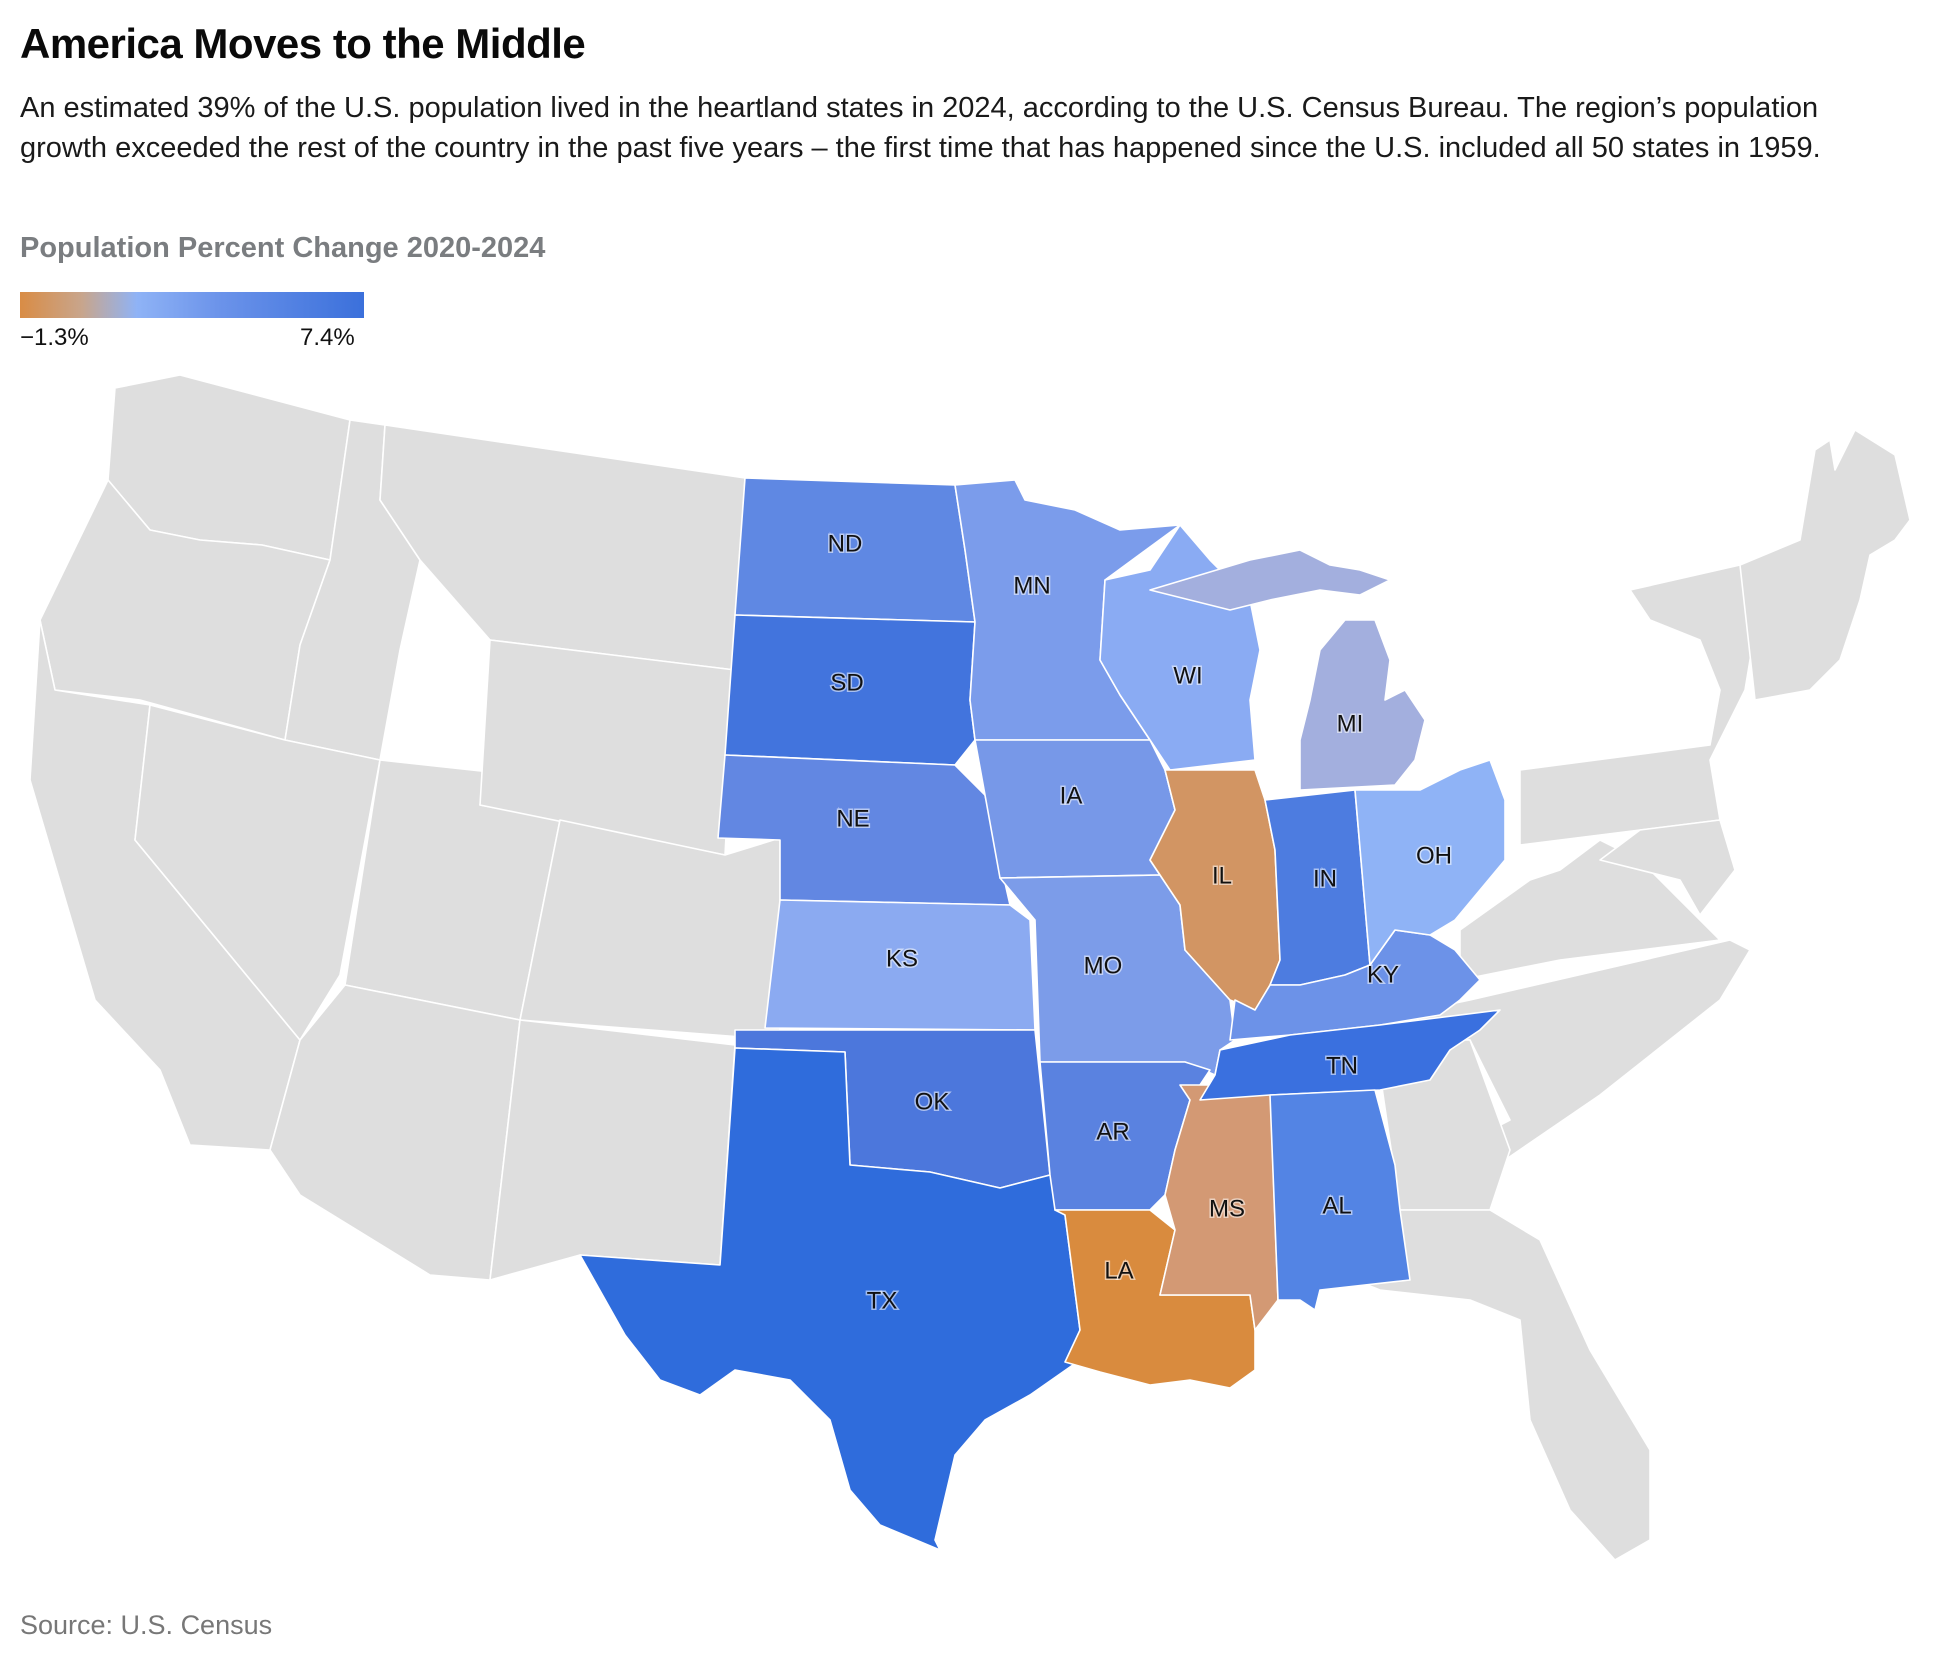 The image size is (1960, 1666). What do you see at coordinates (1222, 875) in the screenshot?
I see `label-il: IL` at bounding box center [1222, 875].